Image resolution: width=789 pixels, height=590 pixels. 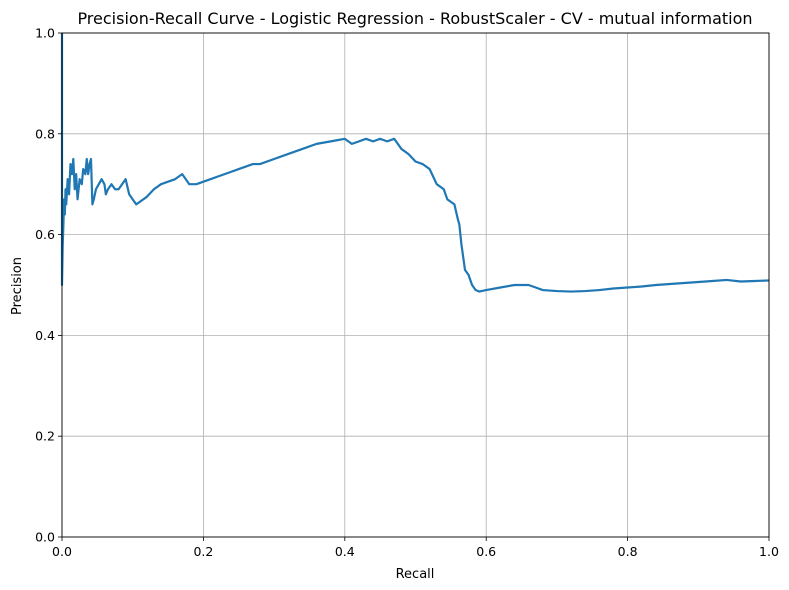 I want to click on y-axis-label: Precision, so click(x=17, y=286).